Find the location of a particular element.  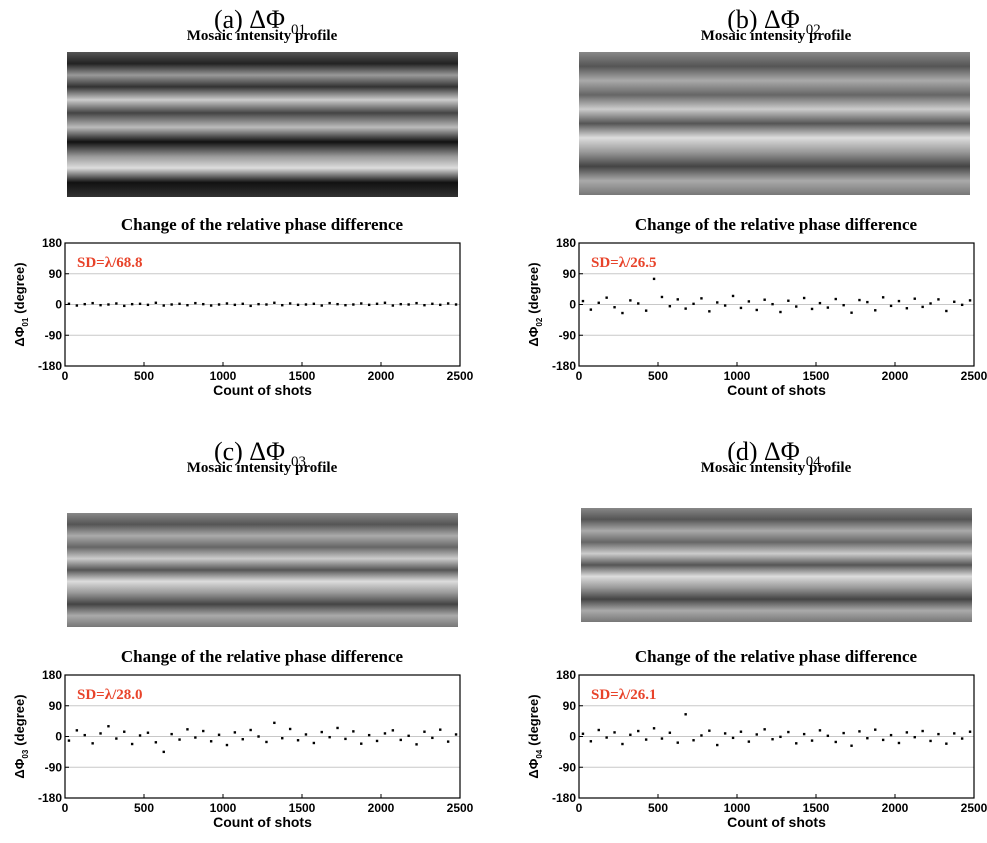

x-axis-label: Count of shots is located at coordinates (262, 822).